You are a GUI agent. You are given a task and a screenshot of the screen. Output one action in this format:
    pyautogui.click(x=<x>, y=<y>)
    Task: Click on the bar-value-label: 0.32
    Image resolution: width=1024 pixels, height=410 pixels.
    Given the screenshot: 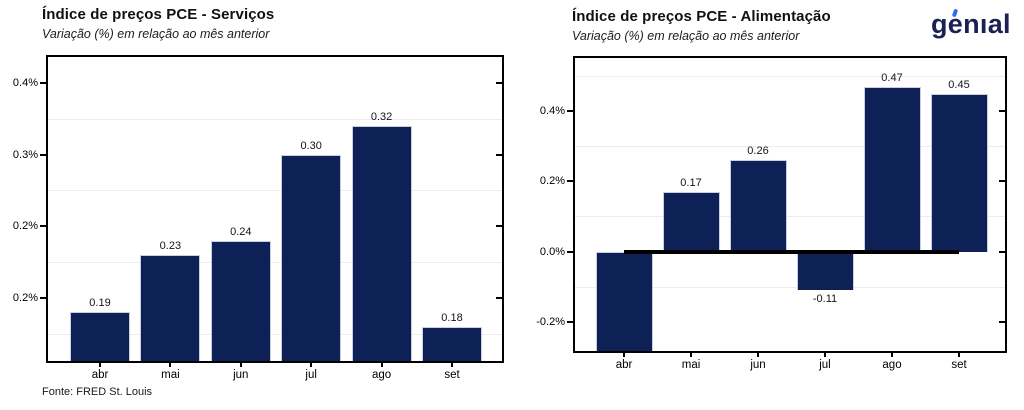 What is the action you would take?
    pyautogui.click(x=381, y=116)
    